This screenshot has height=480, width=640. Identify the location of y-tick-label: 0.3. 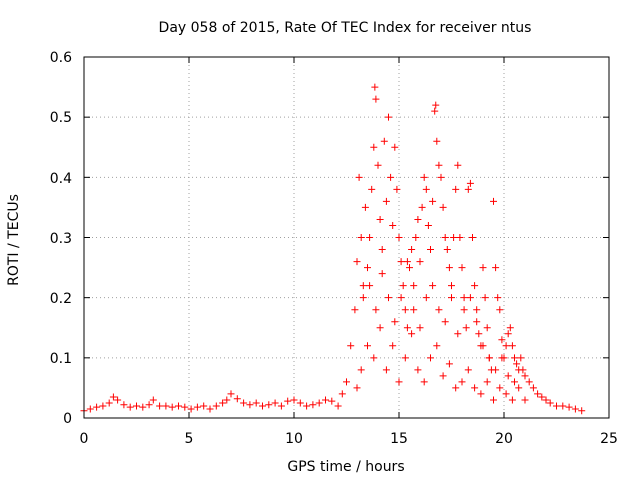
(61, 239).